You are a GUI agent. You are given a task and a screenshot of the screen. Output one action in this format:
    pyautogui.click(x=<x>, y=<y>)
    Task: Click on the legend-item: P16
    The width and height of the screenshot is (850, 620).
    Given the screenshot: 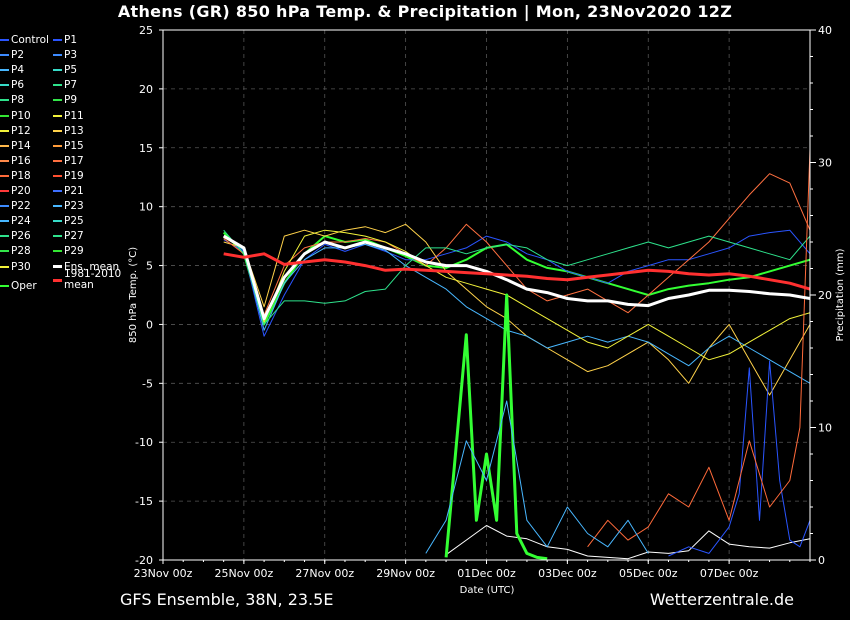 What is the action you would take?
    pyautogui.click(x=15, y=161)
    